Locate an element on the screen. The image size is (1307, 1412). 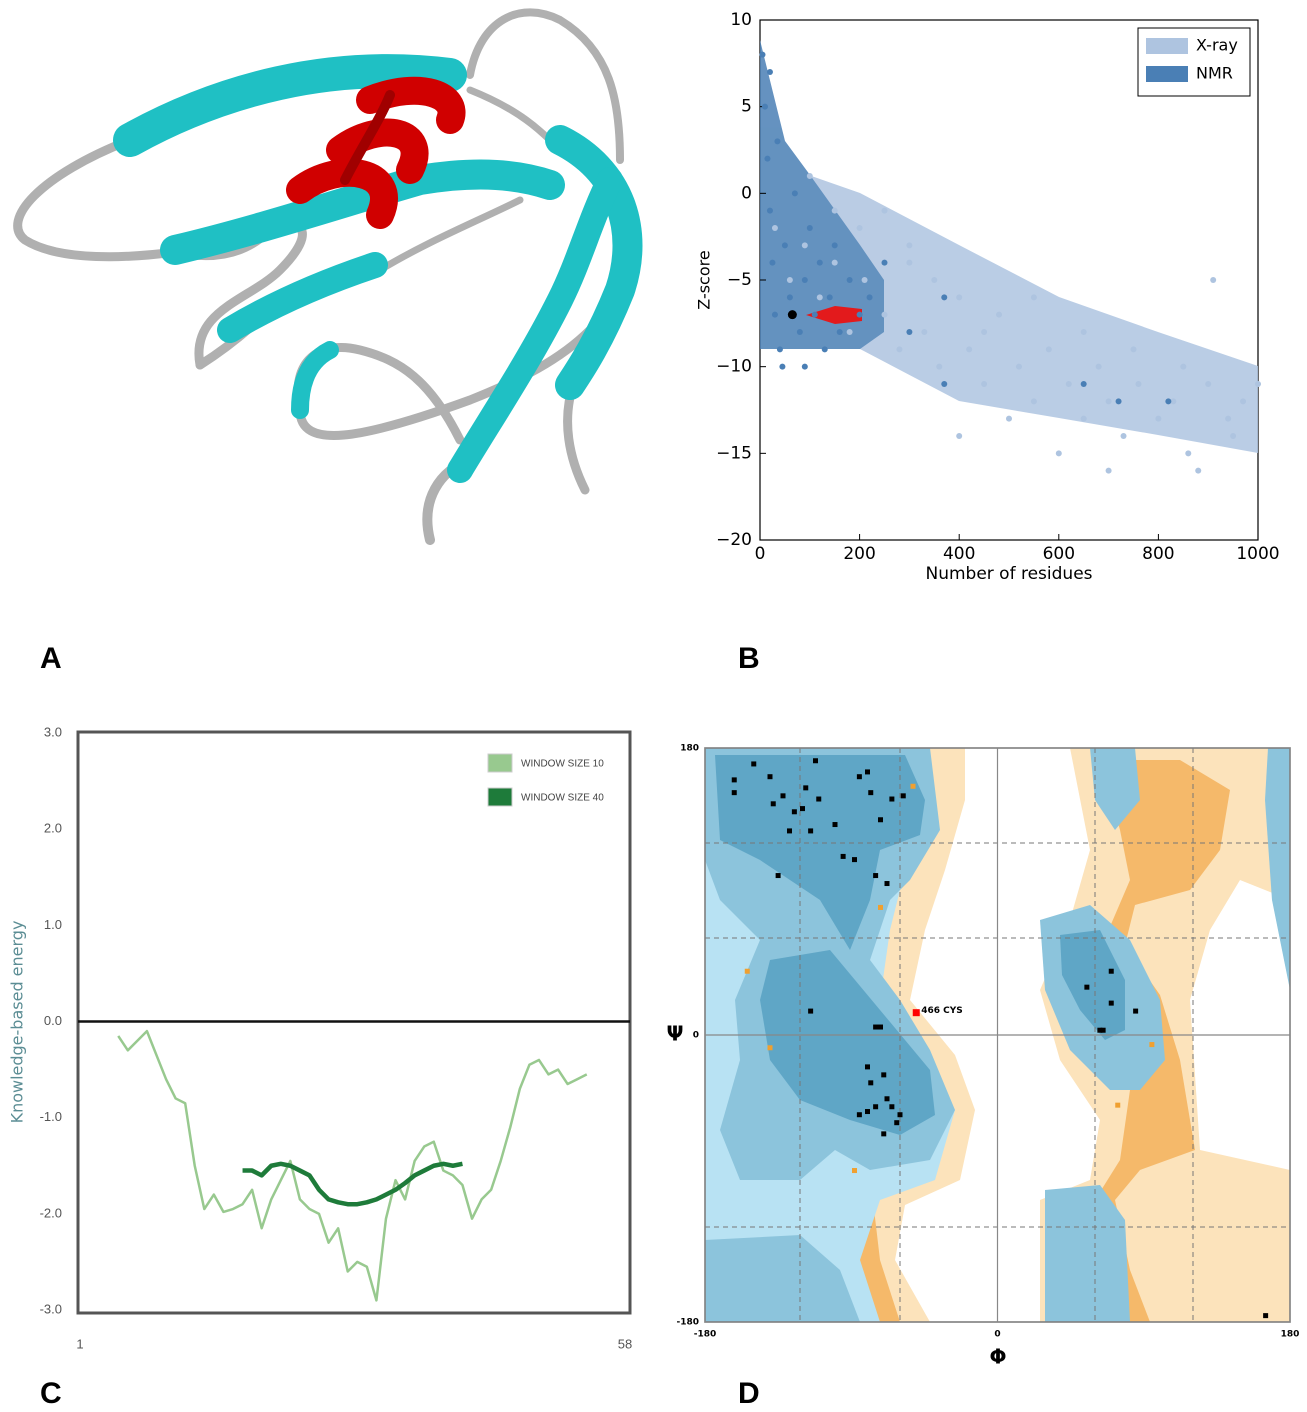
legend-label: WINDOW SIZE 40 is located at coordinates (562, 798).